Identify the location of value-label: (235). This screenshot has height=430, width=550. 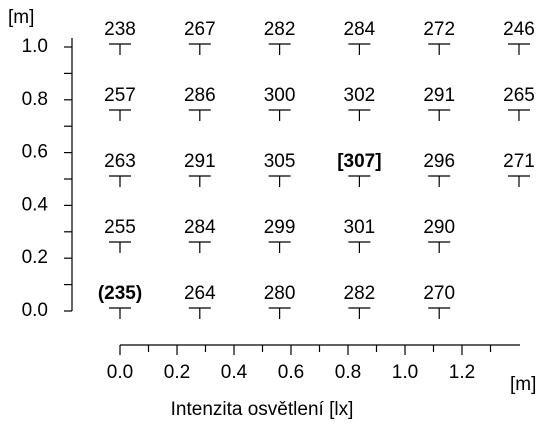
(120, 293).